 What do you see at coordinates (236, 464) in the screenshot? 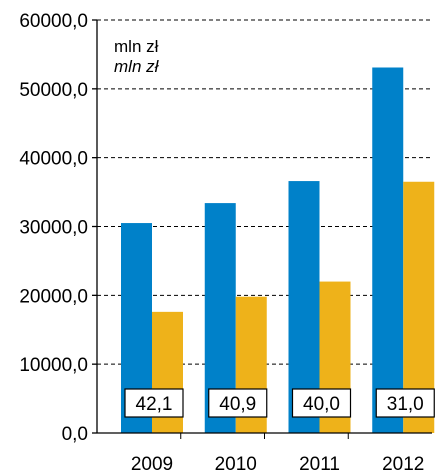
I see `x-label-2010: 2010` at bounding box center [236, 464].